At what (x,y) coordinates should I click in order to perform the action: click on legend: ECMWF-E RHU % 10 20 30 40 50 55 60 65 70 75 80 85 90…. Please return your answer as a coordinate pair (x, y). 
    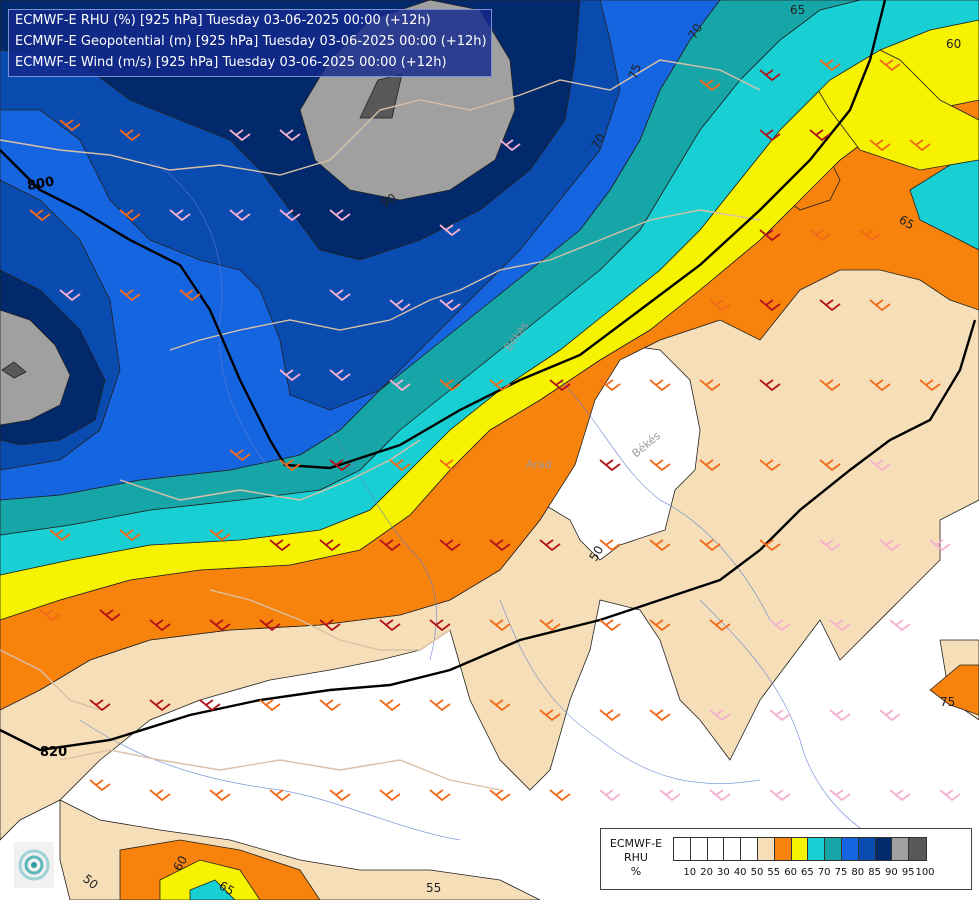
    Looking at the image, I should click on (786, 859).